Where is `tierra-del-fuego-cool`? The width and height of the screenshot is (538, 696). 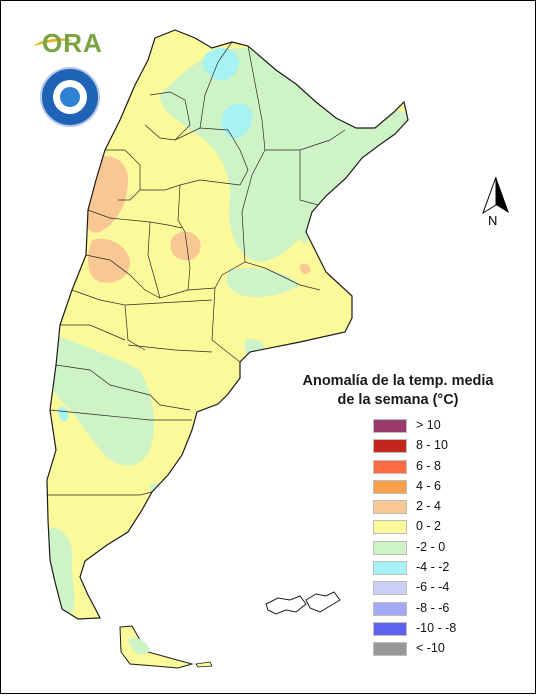 tierra-del-fuego-cool is located at coordinates (139, 646).